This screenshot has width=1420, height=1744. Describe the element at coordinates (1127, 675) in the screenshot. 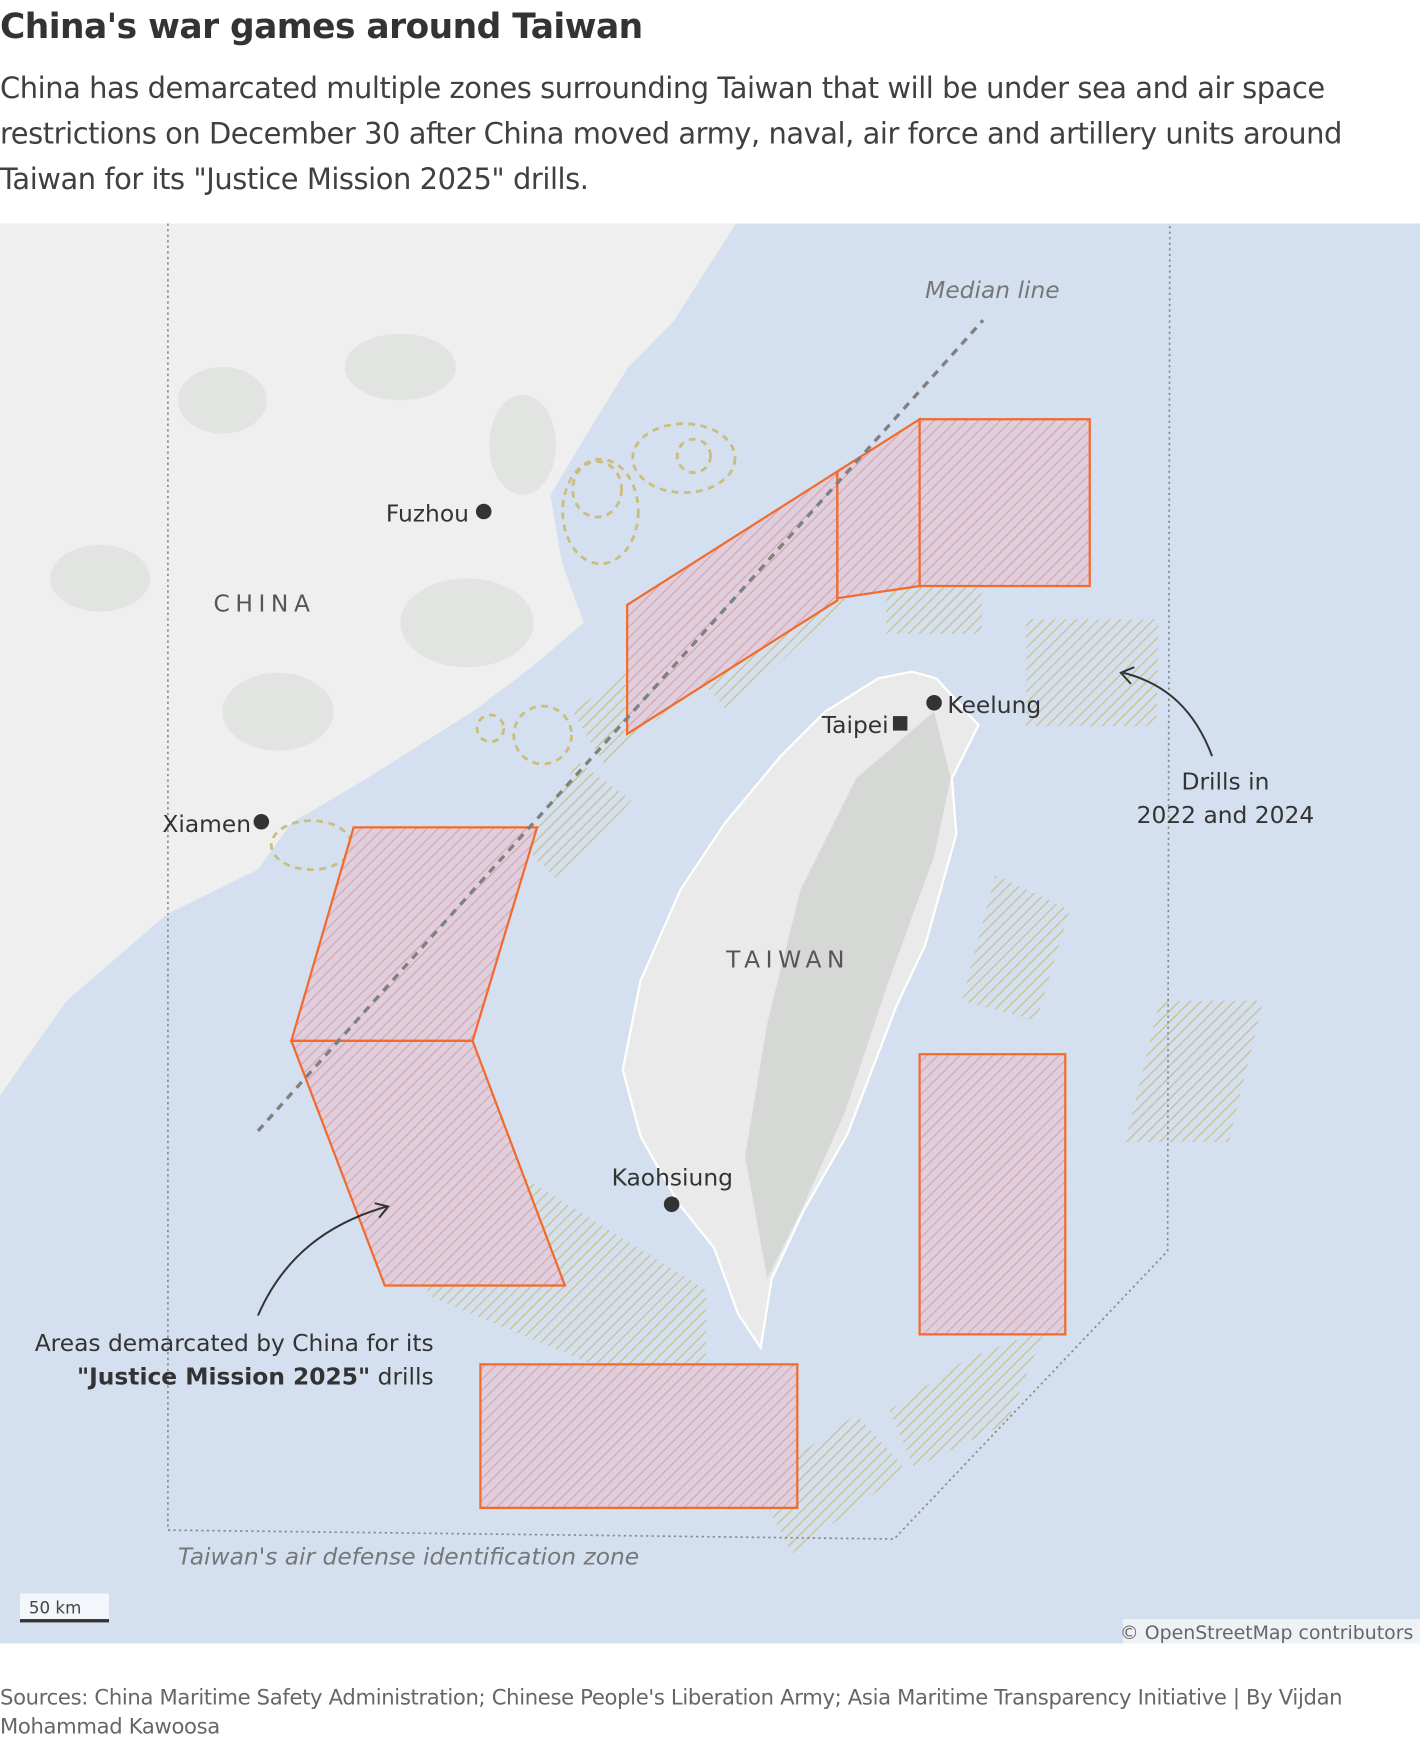

I see `past-drills-arrowhead` at that location.